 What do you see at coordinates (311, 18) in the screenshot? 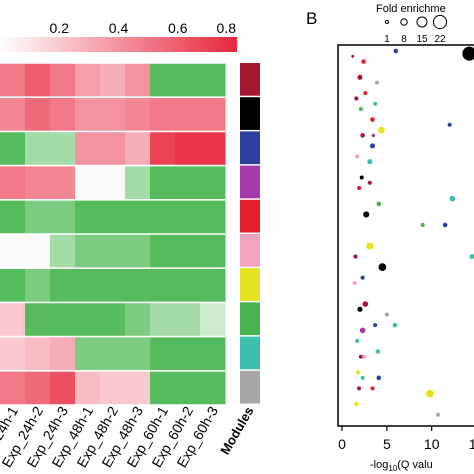
I see `panel-label-b: B` at bounding box center [311, 18].